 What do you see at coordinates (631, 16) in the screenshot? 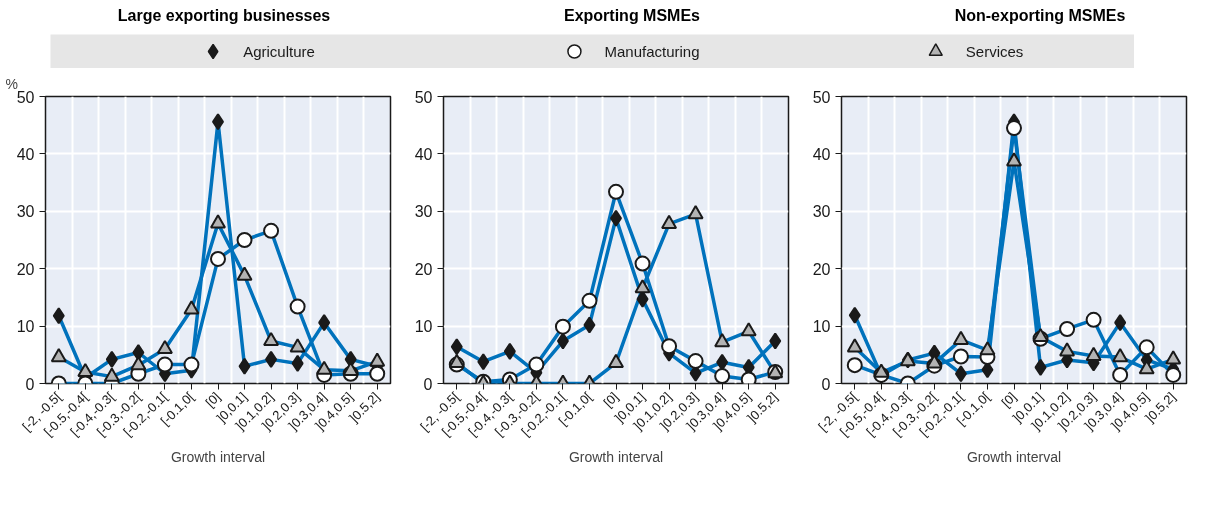
I see `chart-title: Exporting MSMEs` at bounding box center [631, 16].